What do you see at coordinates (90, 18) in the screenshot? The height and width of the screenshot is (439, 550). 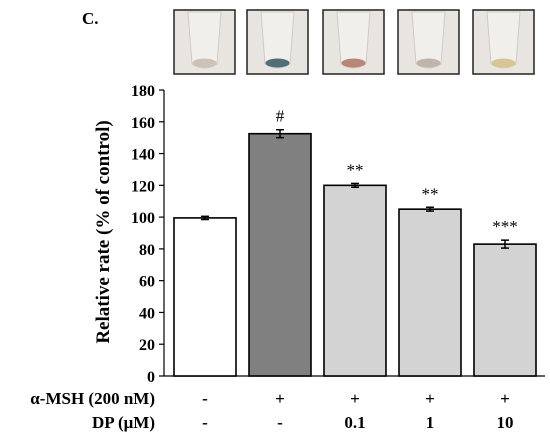 I see `panel-label: C.` at bounding box center [90, 18].